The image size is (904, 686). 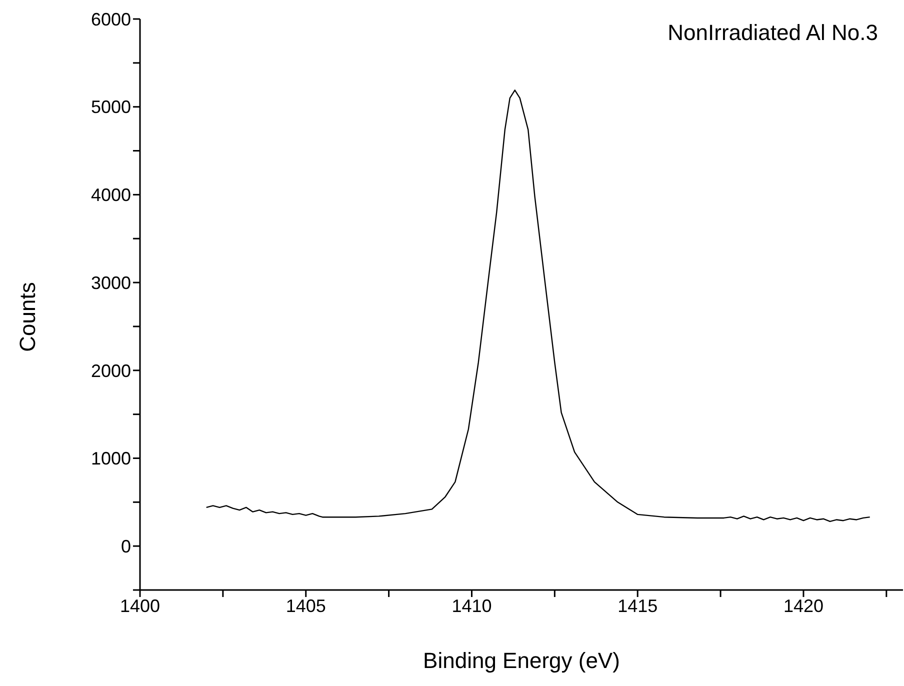 What do you see at coordinates (28, 317) in the screenshot?
I see `y-axis-title: Counts` at bounding box center [28, 317].